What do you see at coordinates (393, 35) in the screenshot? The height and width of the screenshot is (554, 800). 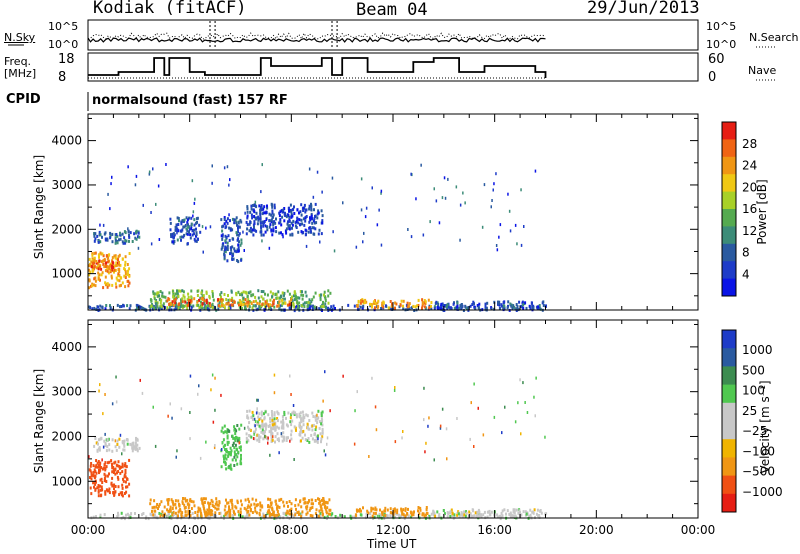 I see `noise-panel-frame` at bounding box center [393, 35].